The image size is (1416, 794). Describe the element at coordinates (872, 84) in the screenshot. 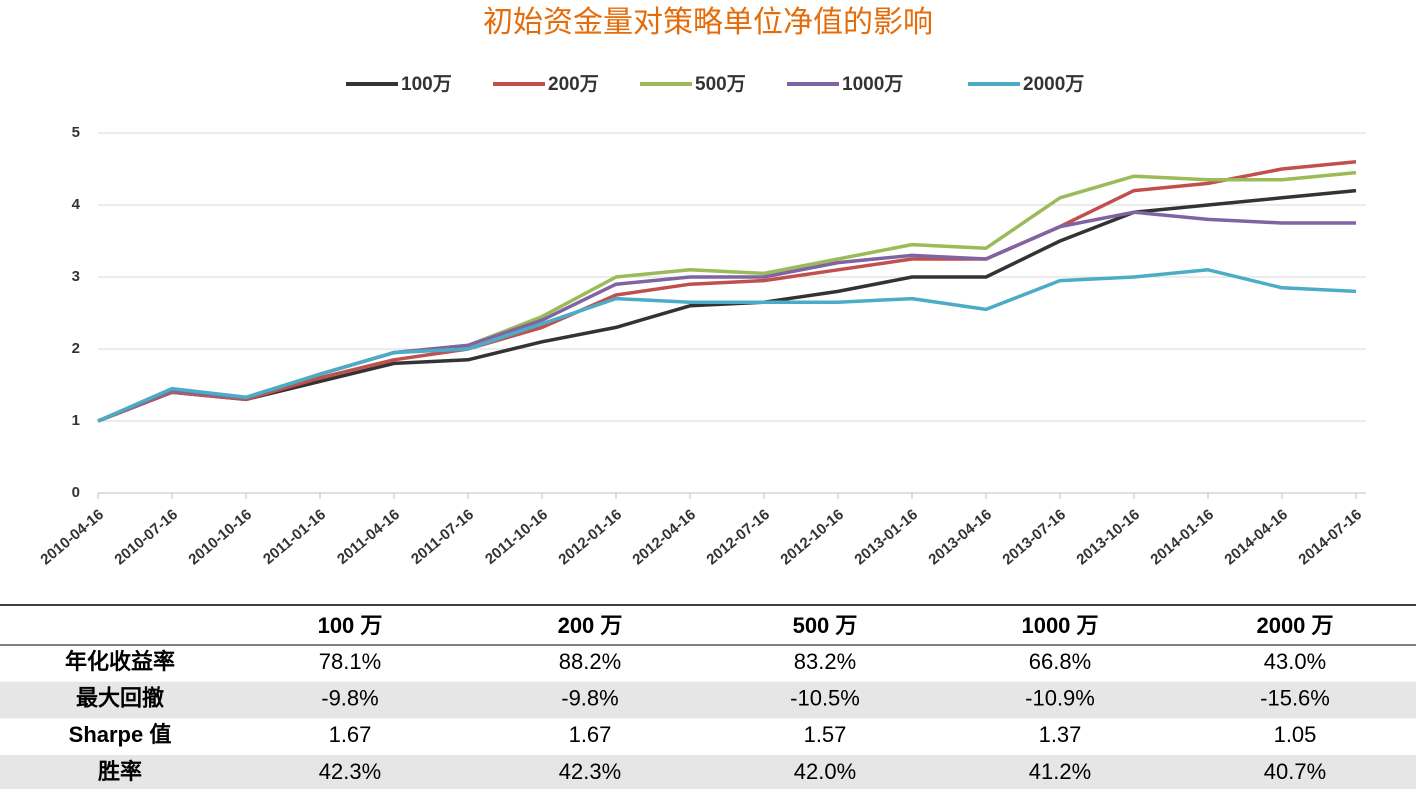

I see `legend-label: 1000万` at that location.